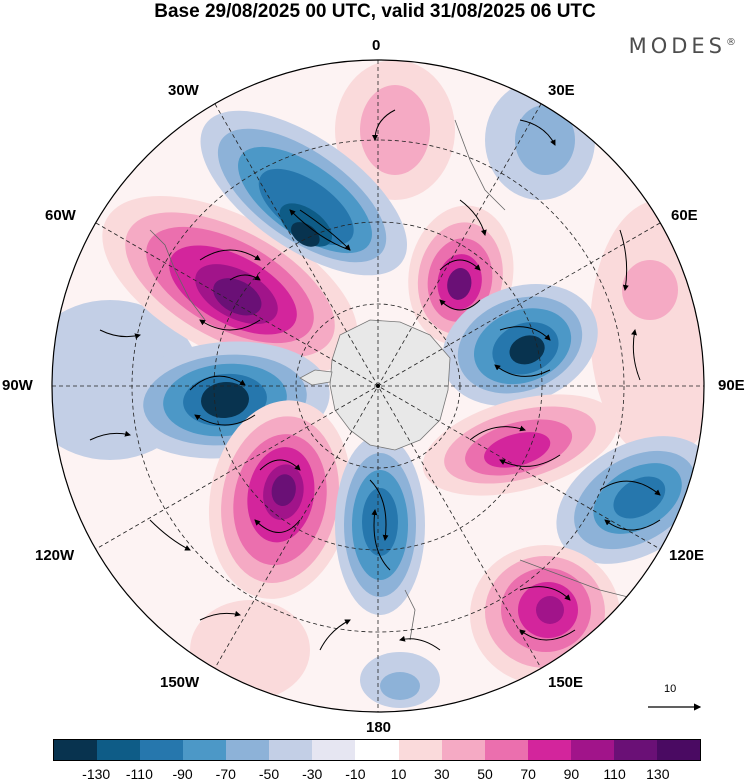 The width and height of the screenshot is (750, 783). I want to click on label-lon-60e: 60E, so click(684, 215).